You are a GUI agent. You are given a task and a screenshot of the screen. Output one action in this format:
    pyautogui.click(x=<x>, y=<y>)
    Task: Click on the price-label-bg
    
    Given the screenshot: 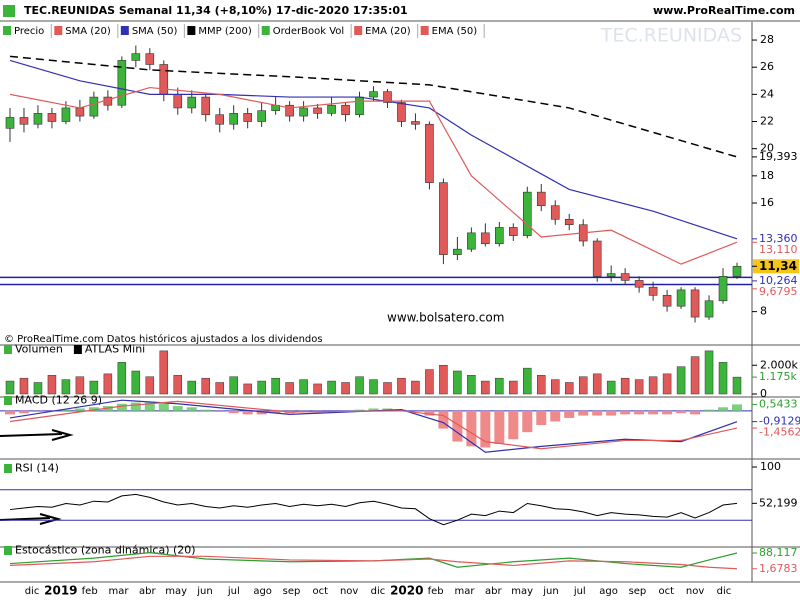 What is the action you would take?
    pyautogui.click(x=776, y=266)
    